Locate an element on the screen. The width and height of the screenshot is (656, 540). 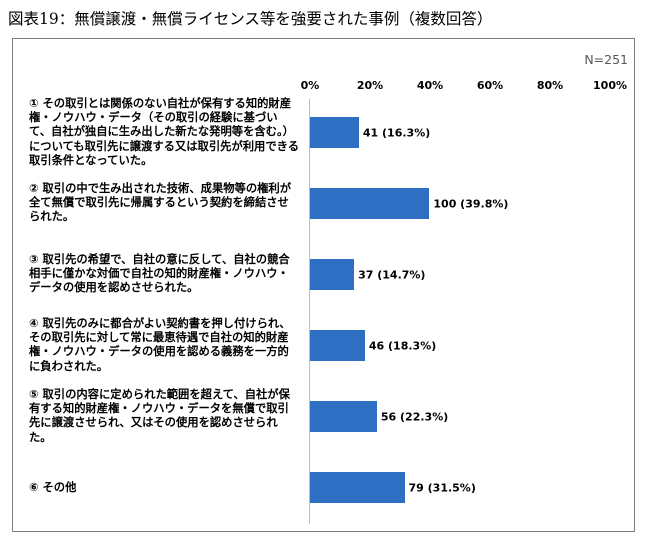
data-label: 41 (16.3%) is located at coordinates (396, 132).